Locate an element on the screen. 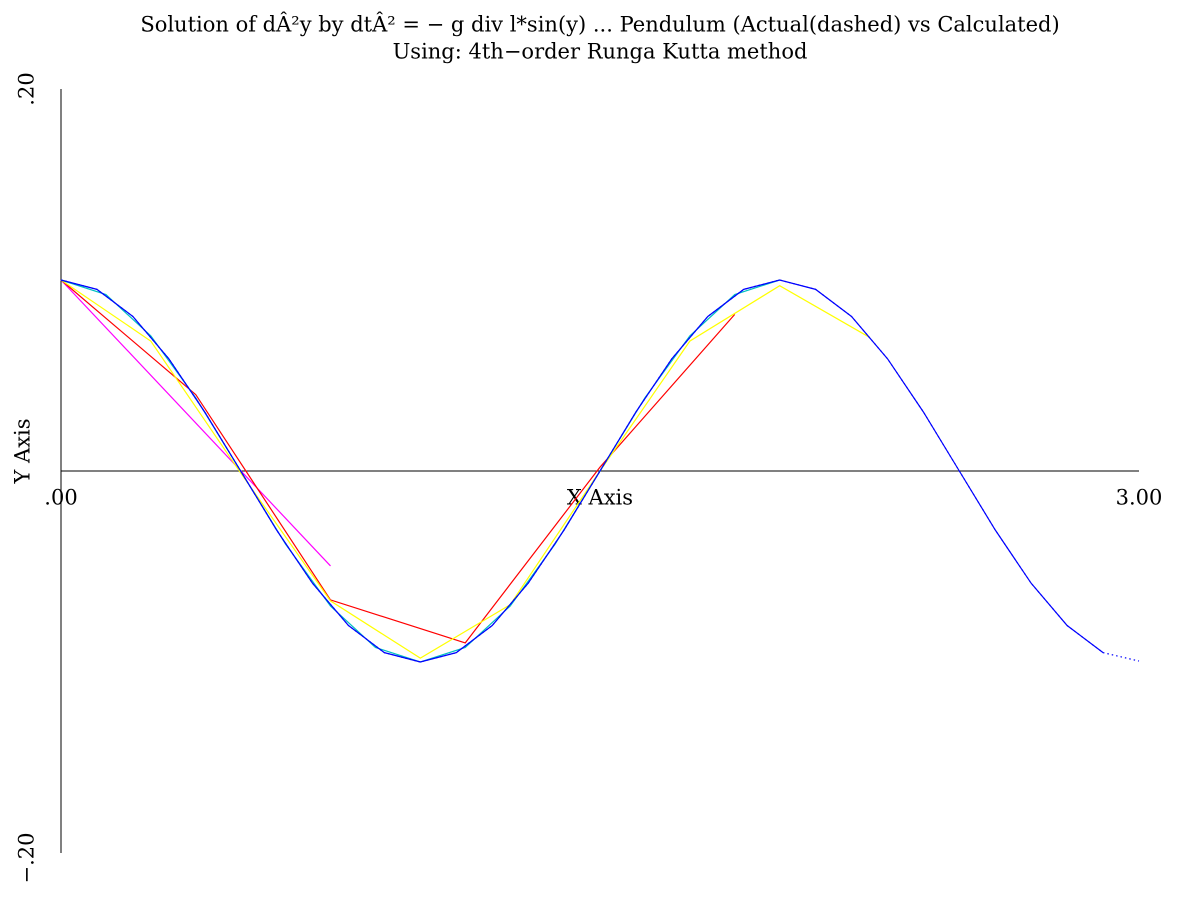  x-axis-label: X Axis is located at coordinates (600, 498).